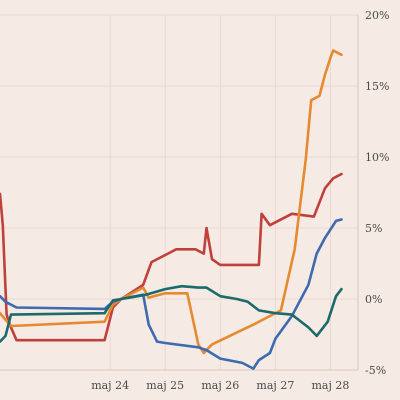  What do you see at coordinates (220, 385) in the screenshot?
I see `x-tick-label: maj 26` at bounding box center [220, 385].